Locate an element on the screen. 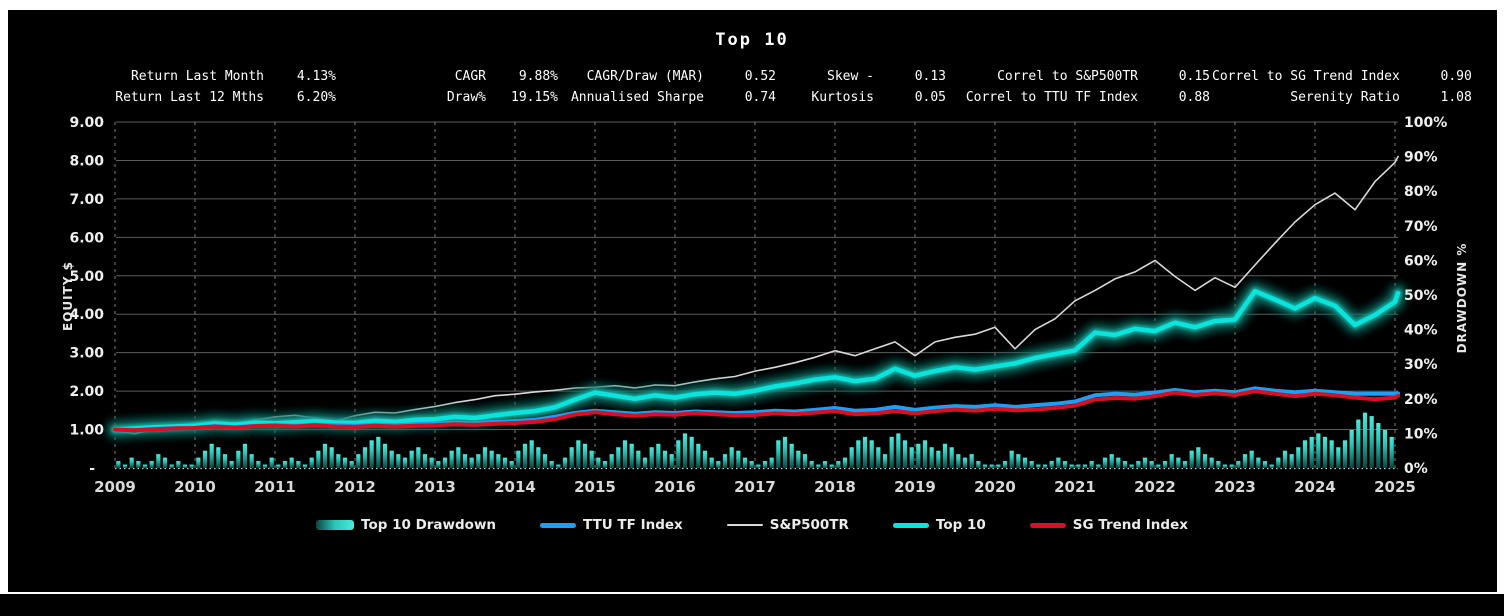 This screenshot has width=1504, height=616. stat-value: 9.88% is located at coordinates (538, 76).